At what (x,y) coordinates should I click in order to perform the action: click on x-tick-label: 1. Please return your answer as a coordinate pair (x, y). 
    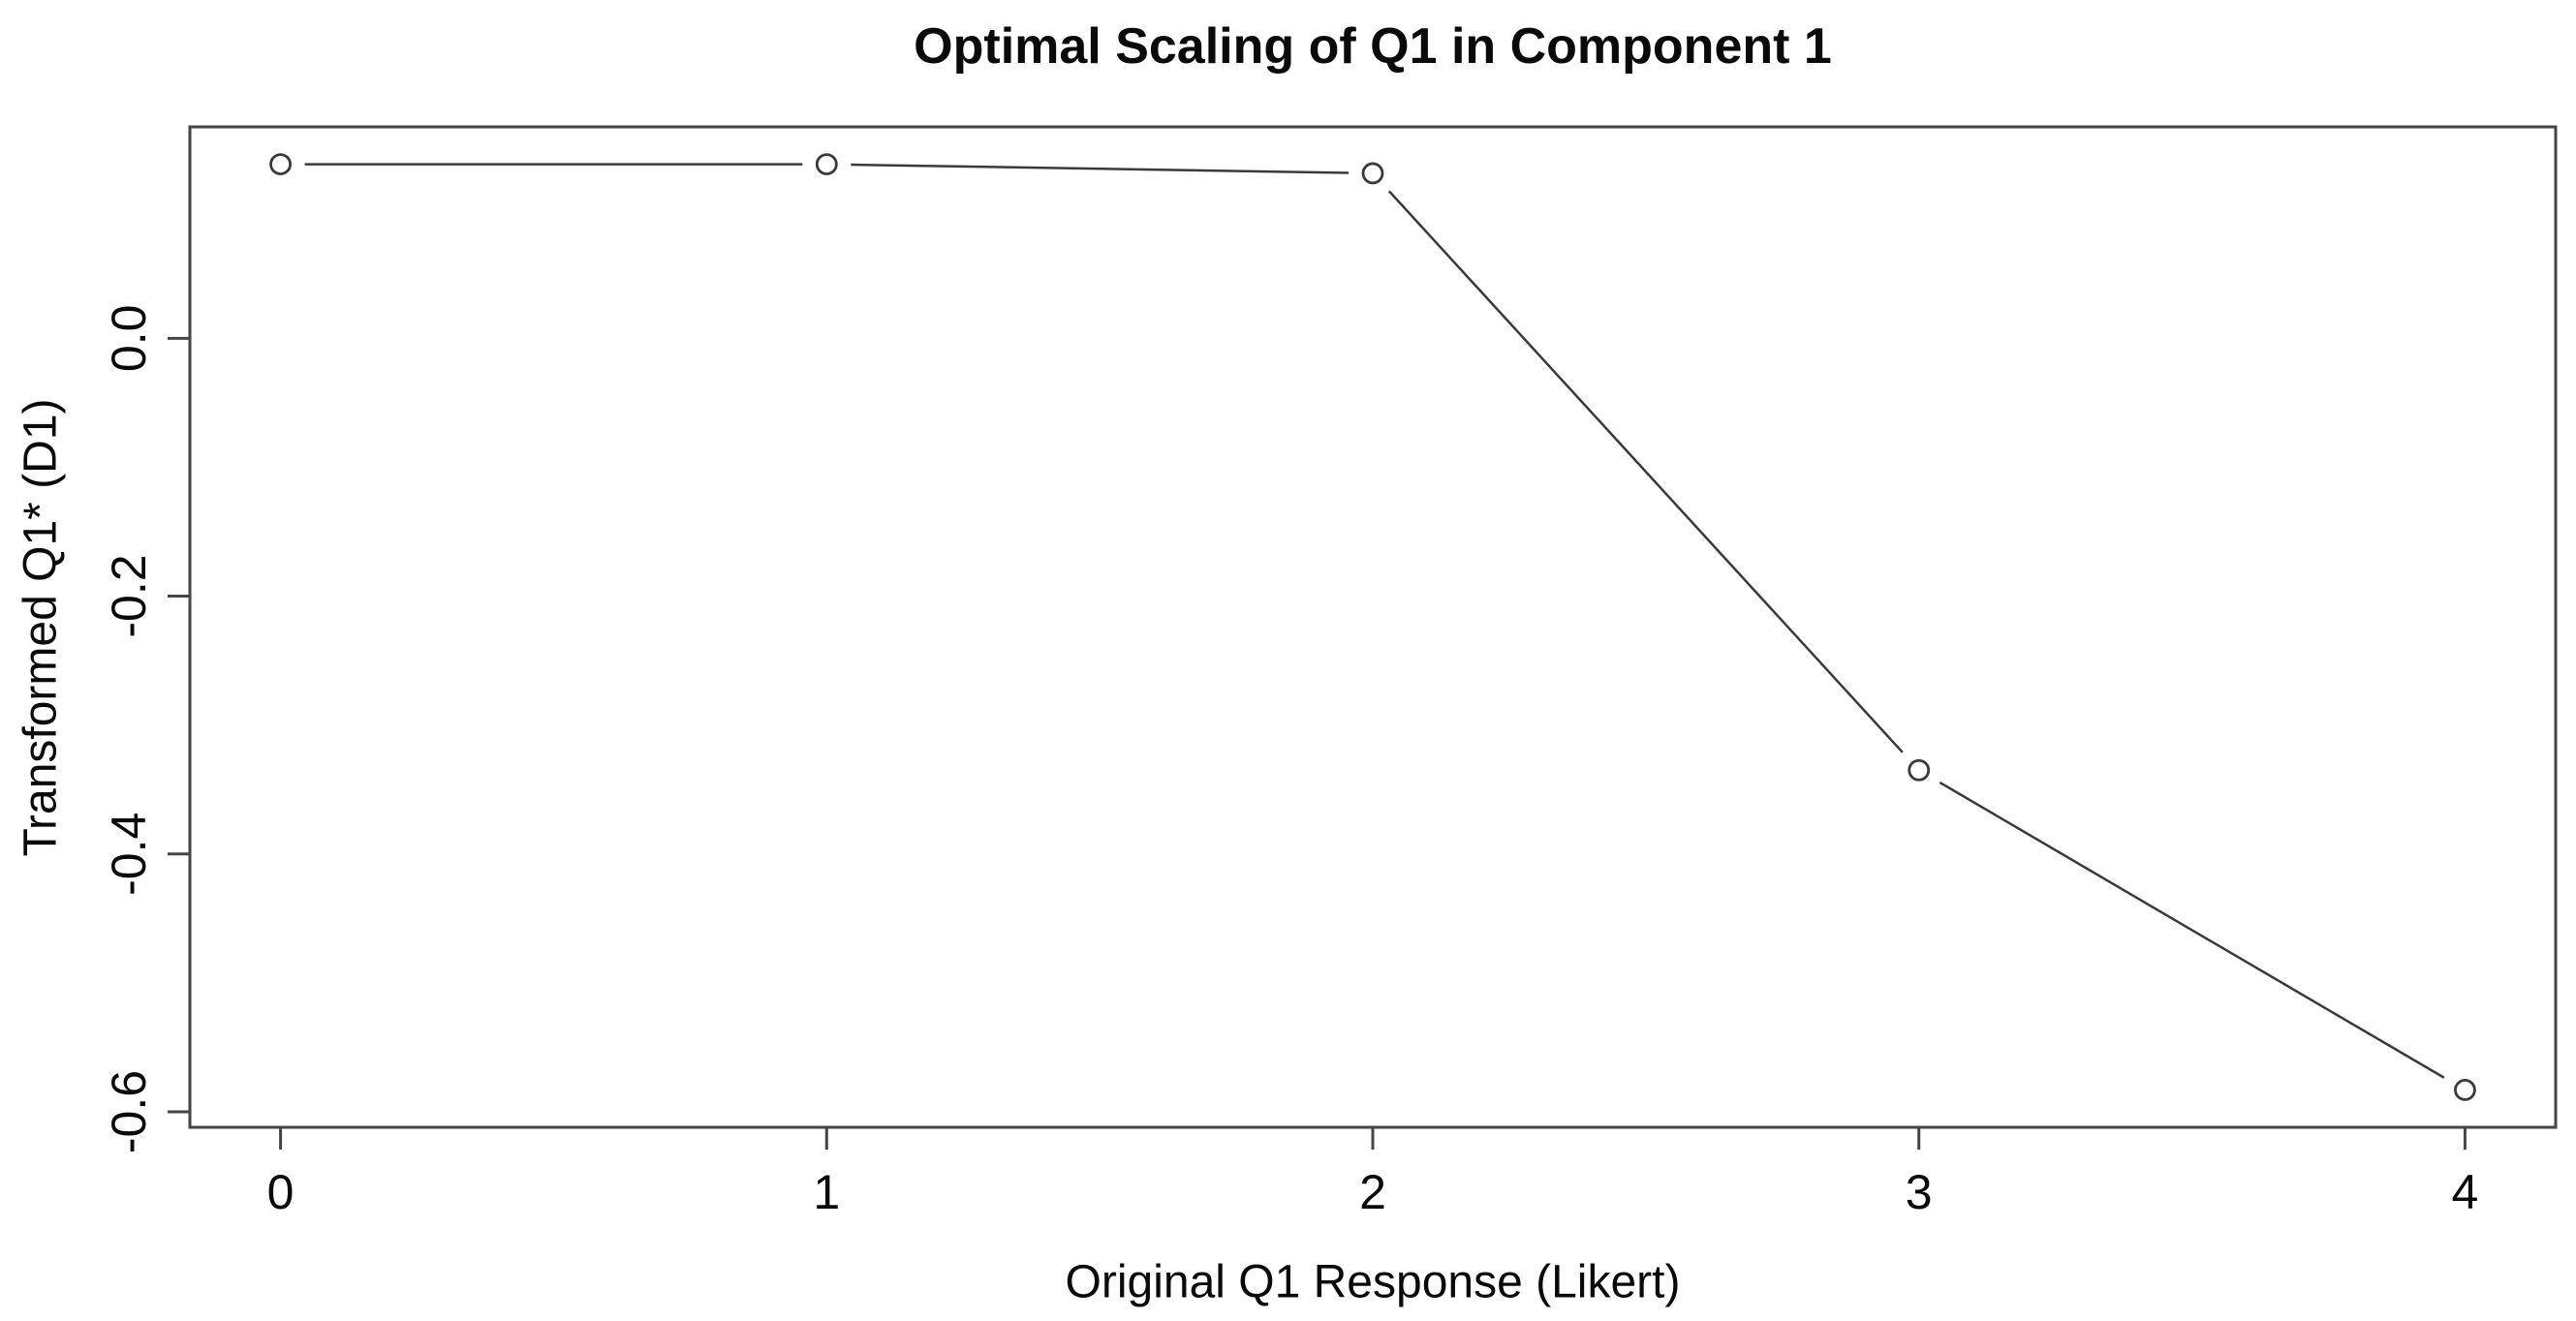
    Looking at the image, I should click on (826, 1192).